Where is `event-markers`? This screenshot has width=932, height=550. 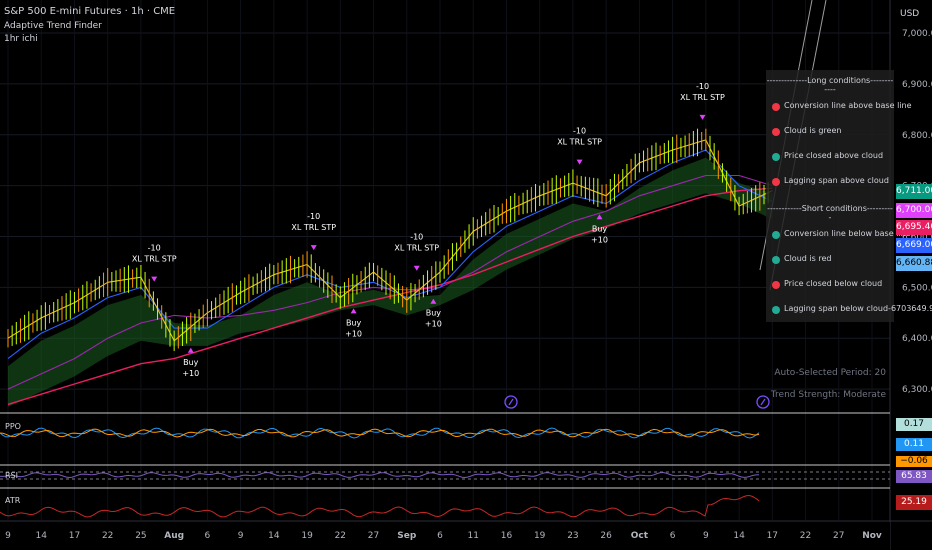 event-markers is located at coordinates (637, 402).